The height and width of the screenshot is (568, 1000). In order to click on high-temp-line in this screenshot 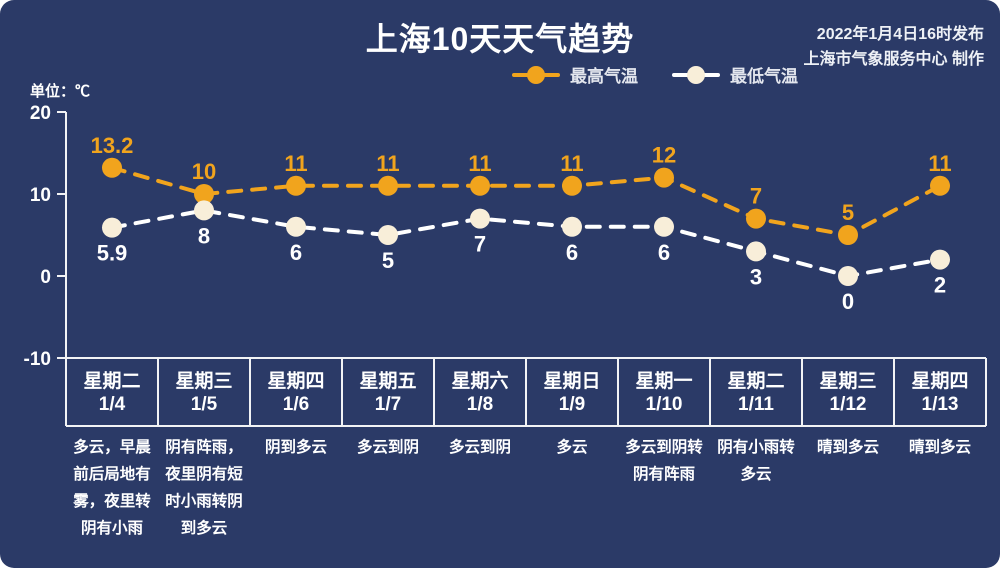, I will do `click(526, 201)`.